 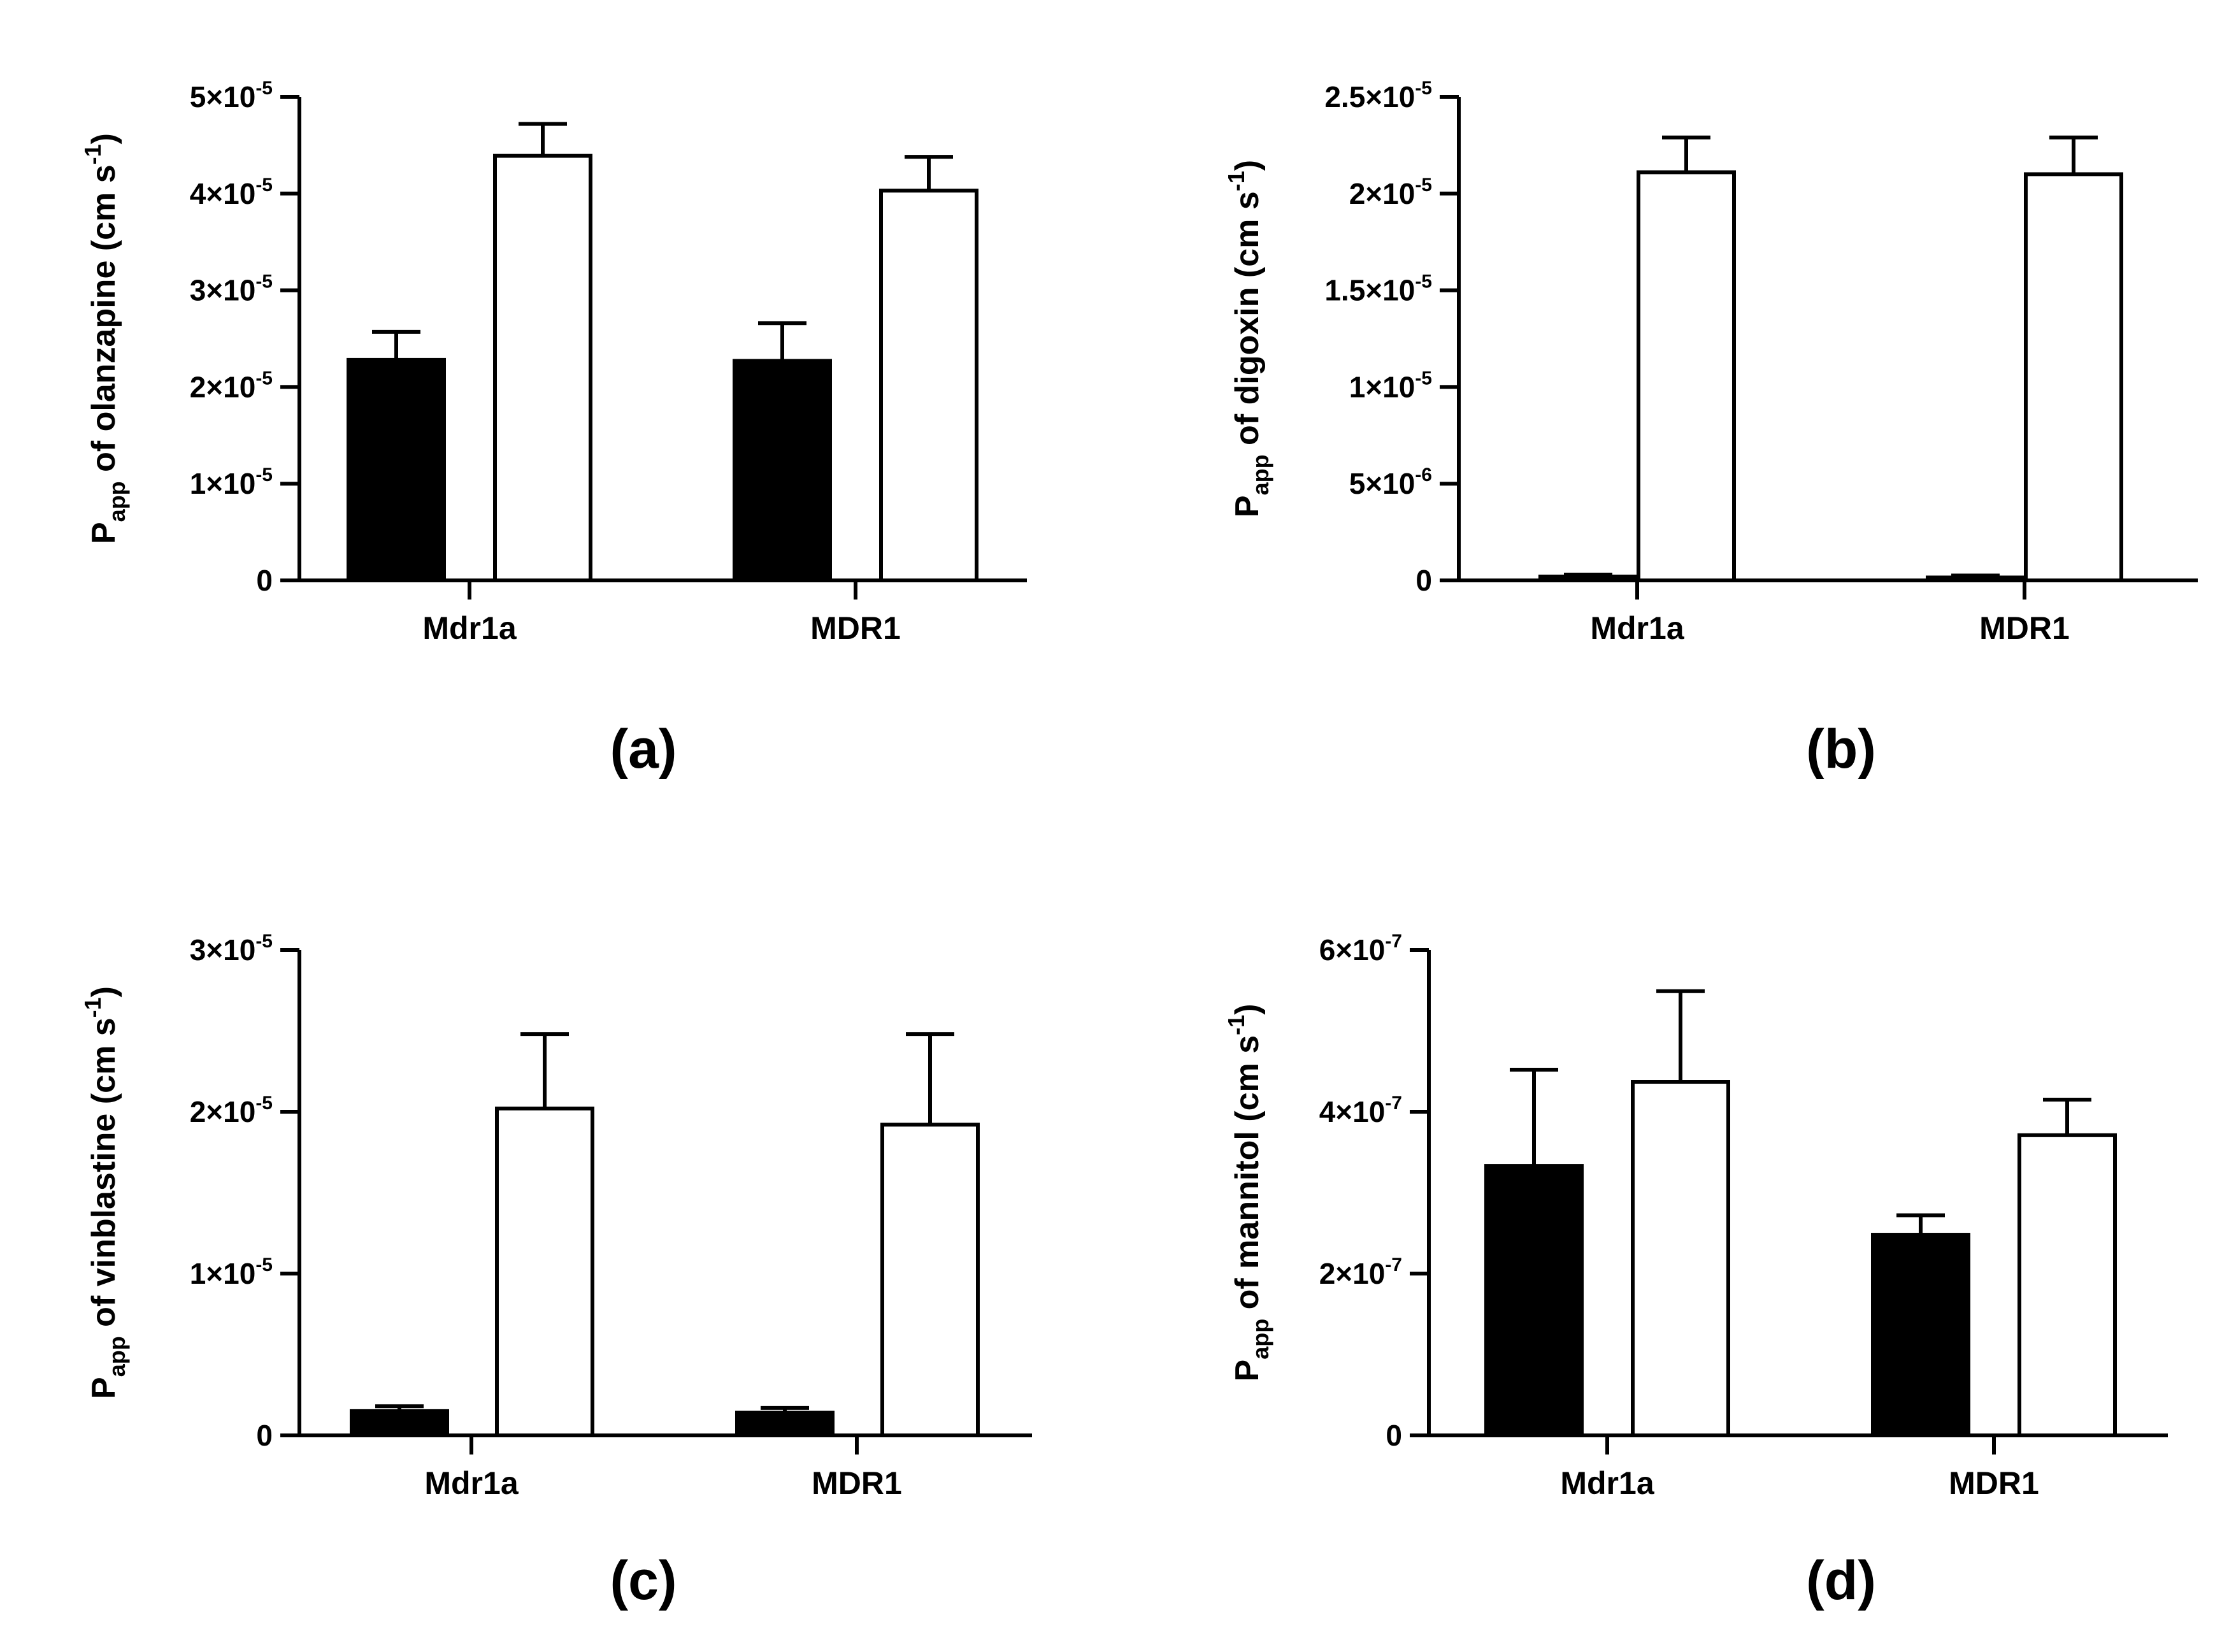 What do you see at coordinates (1360, 1272) in the screenshot?
I see `y-tick-label: 2×10⁻⁷` at bounding box center [1360, 1272].